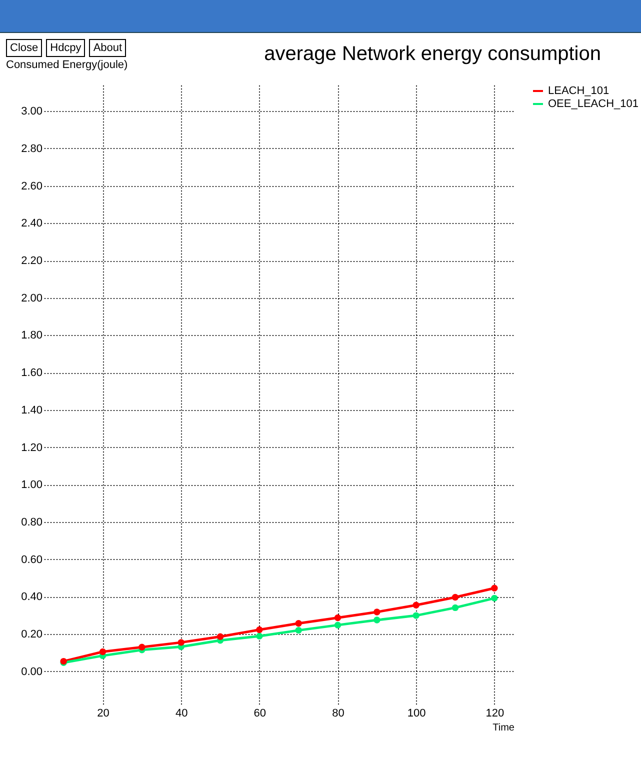 The image size is (641, 763). What do you see at coordinates (31, 485) in the screenshot?
I see `y-tick-label: 1.00` at bounding box center [31, 485].